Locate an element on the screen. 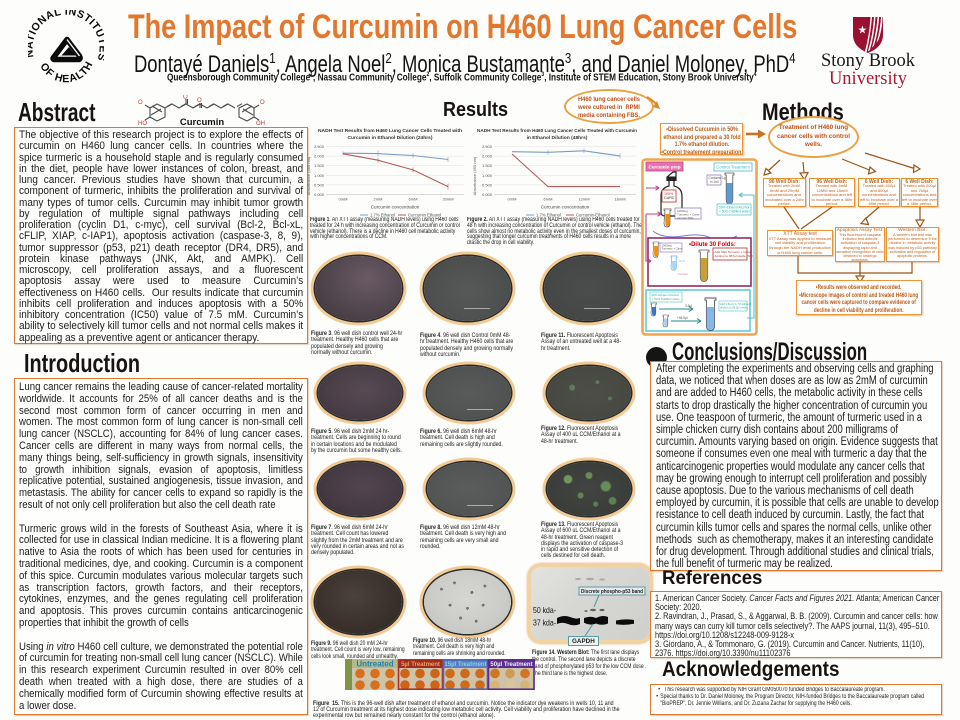  svg-text:Curcumin in Ethanol Dilution (: Curcumin in Ethanol Dilution (24hrs) is located at coordinates (389, 138).